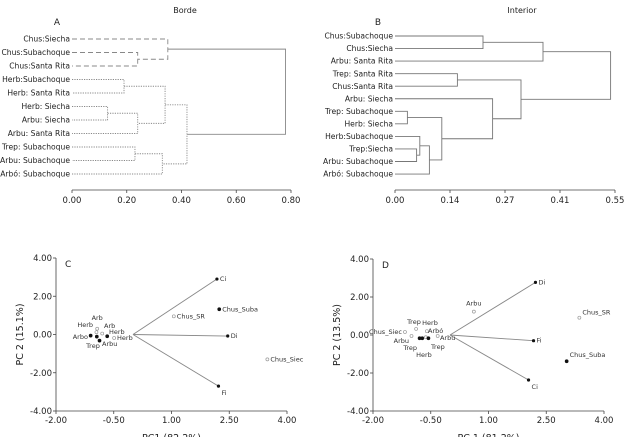 The height and width of the screenshot is (437, 624). Describe the element at coordinates (287, 421) in the screenshot. I see `x-tick-label: 4.00` at that location.